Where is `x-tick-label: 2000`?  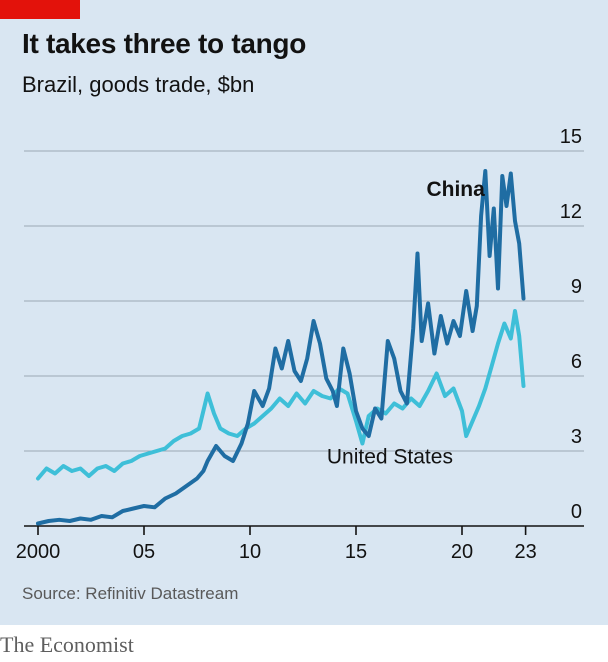
x-tick-label: 2000 is located at coordinates (38, 552).